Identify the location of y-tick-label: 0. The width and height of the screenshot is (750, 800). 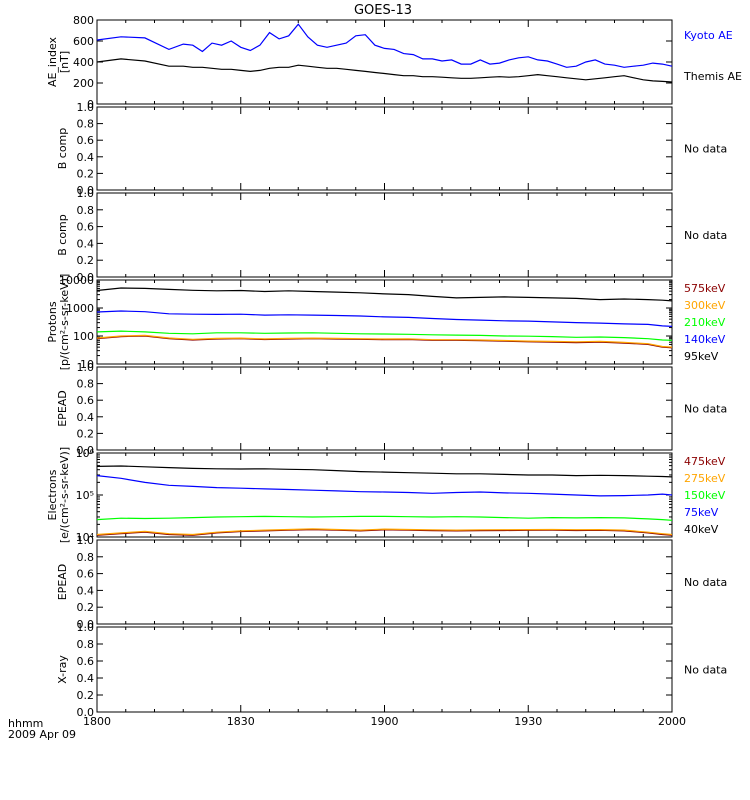
(90, 104).